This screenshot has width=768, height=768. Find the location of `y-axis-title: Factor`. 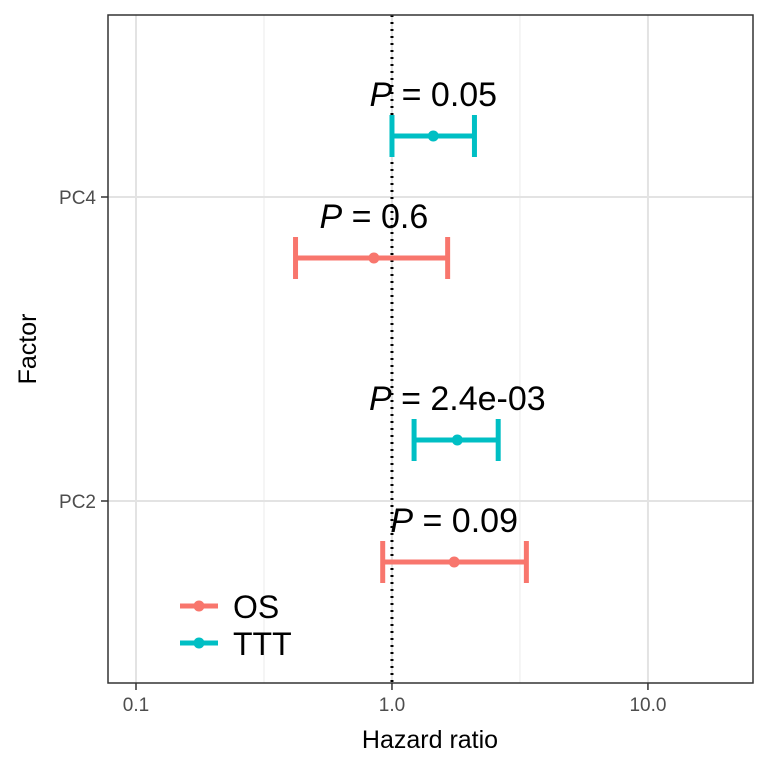

y-axis-title: Factor is located at coordinates (28, 349).